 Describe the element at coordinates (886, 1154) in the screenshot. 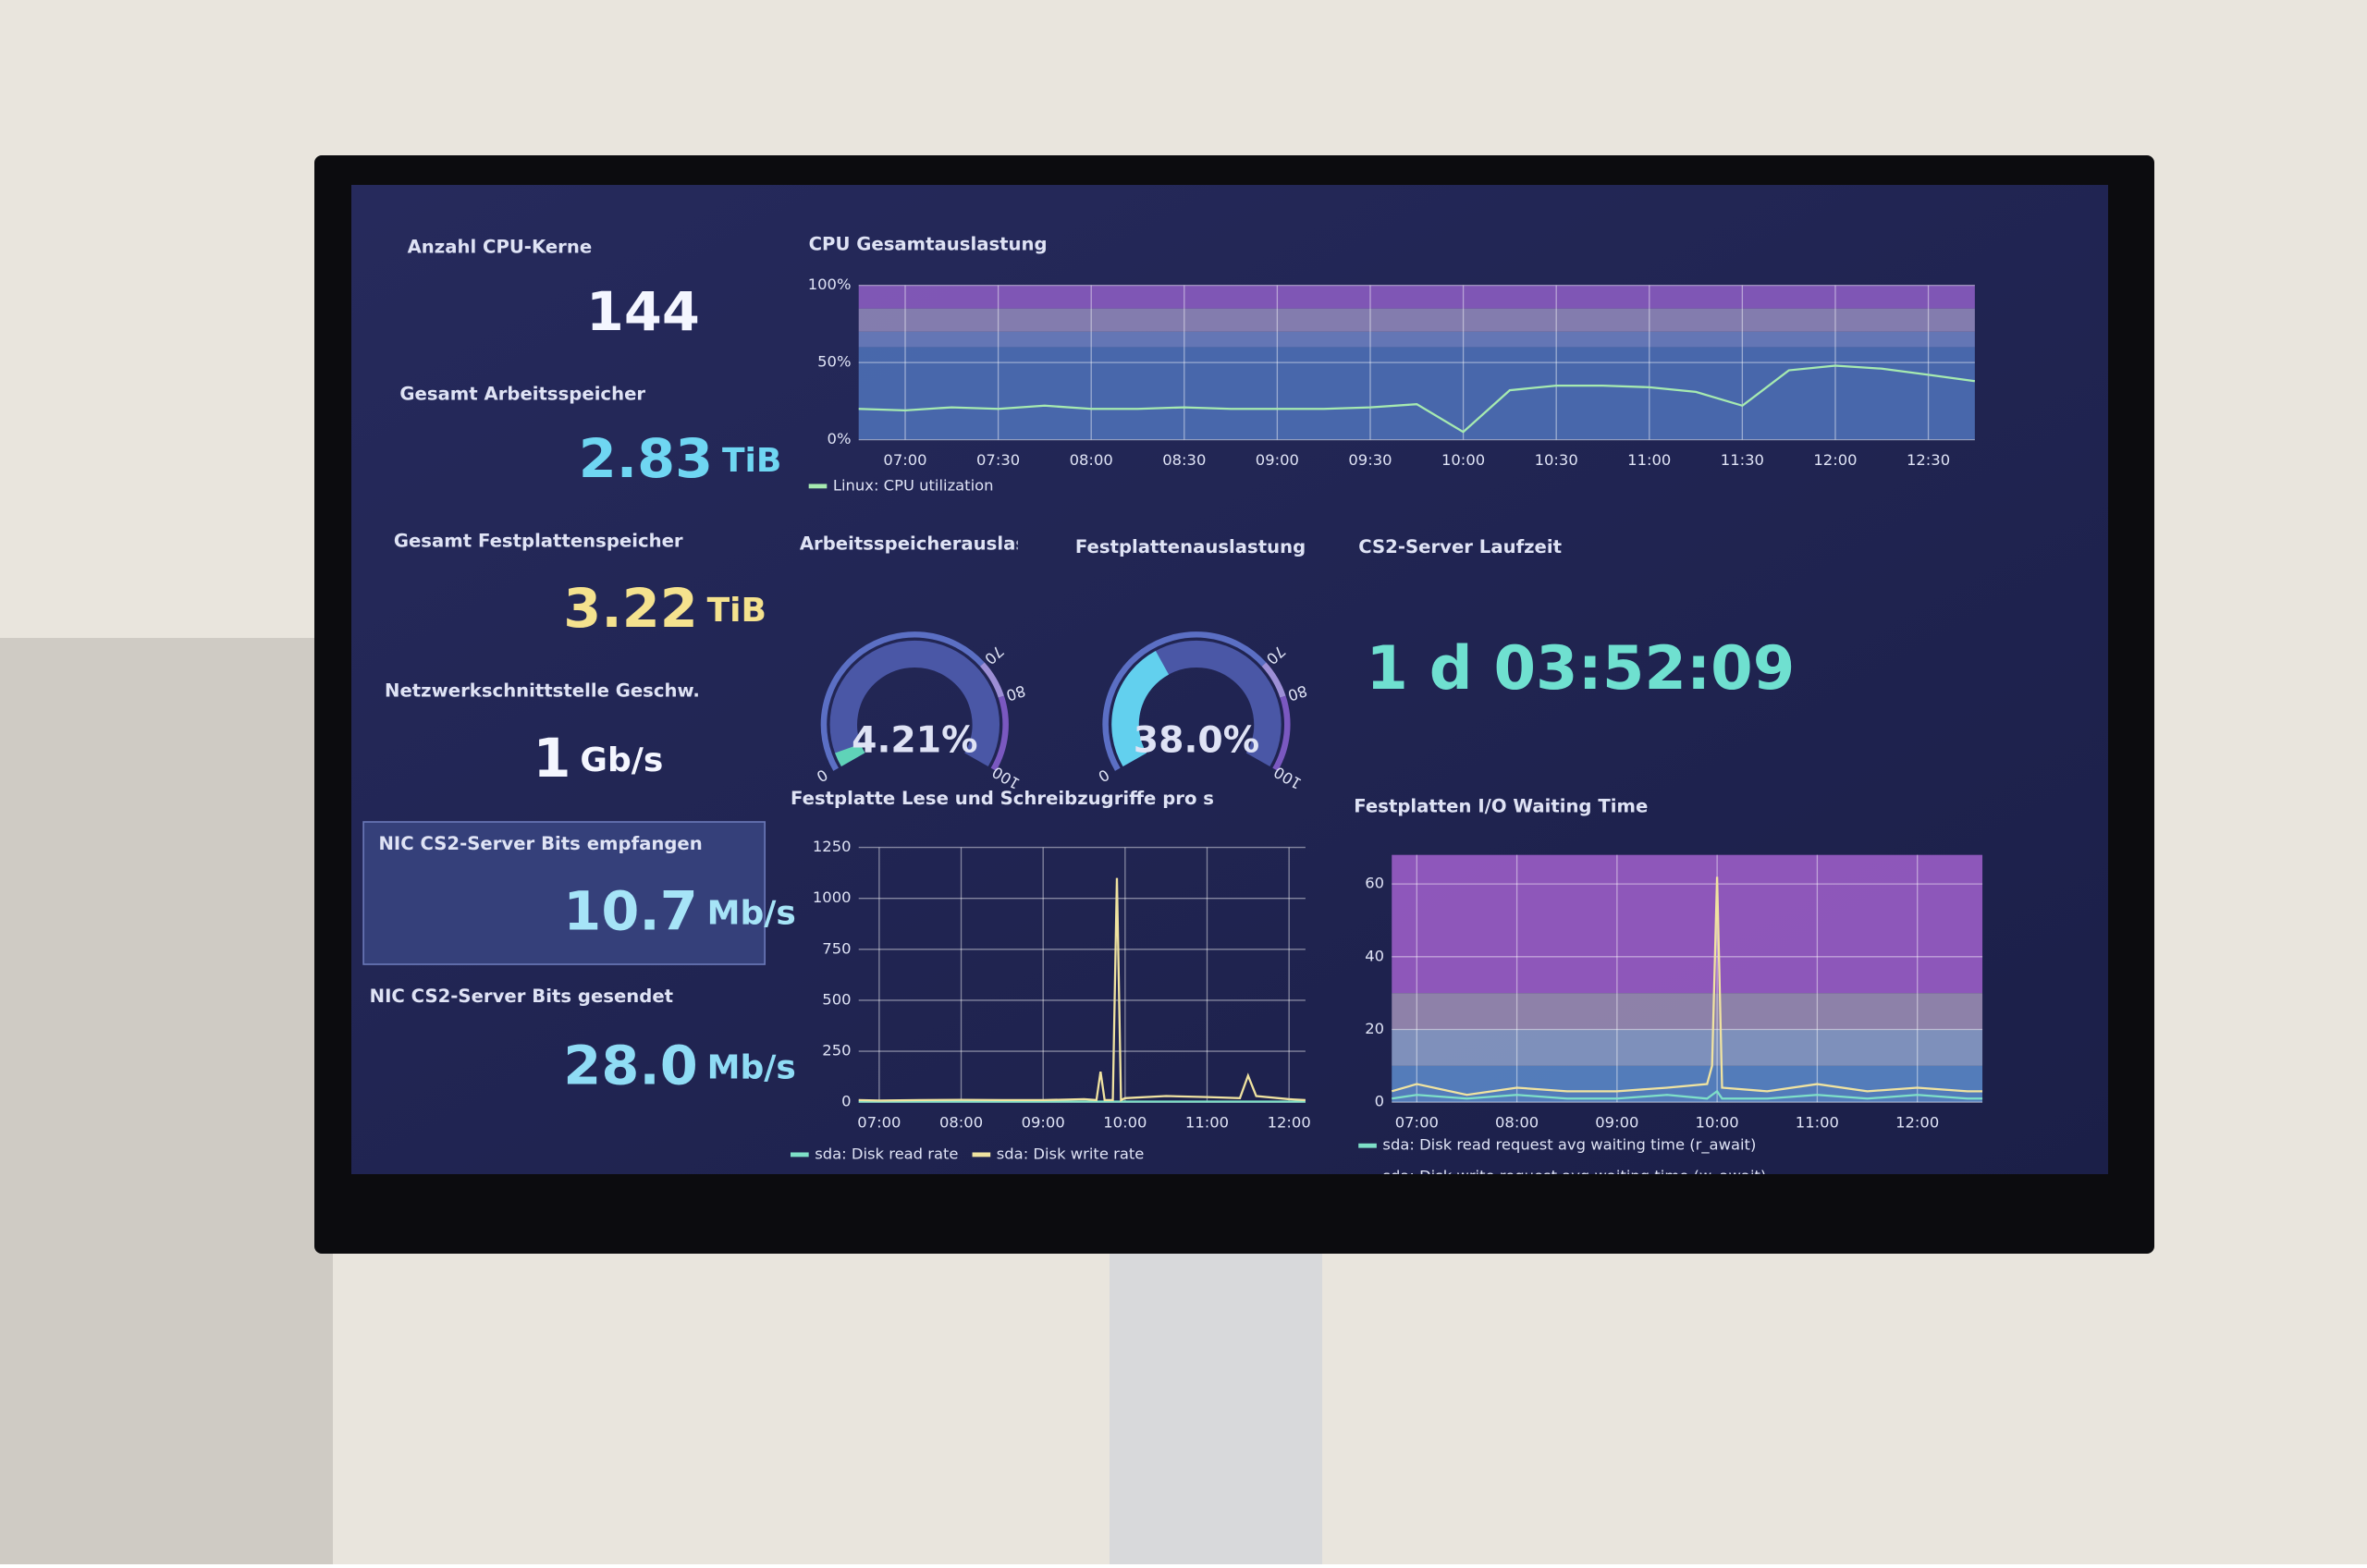

I see `legend-label: sda: Disk read rate` at that location.